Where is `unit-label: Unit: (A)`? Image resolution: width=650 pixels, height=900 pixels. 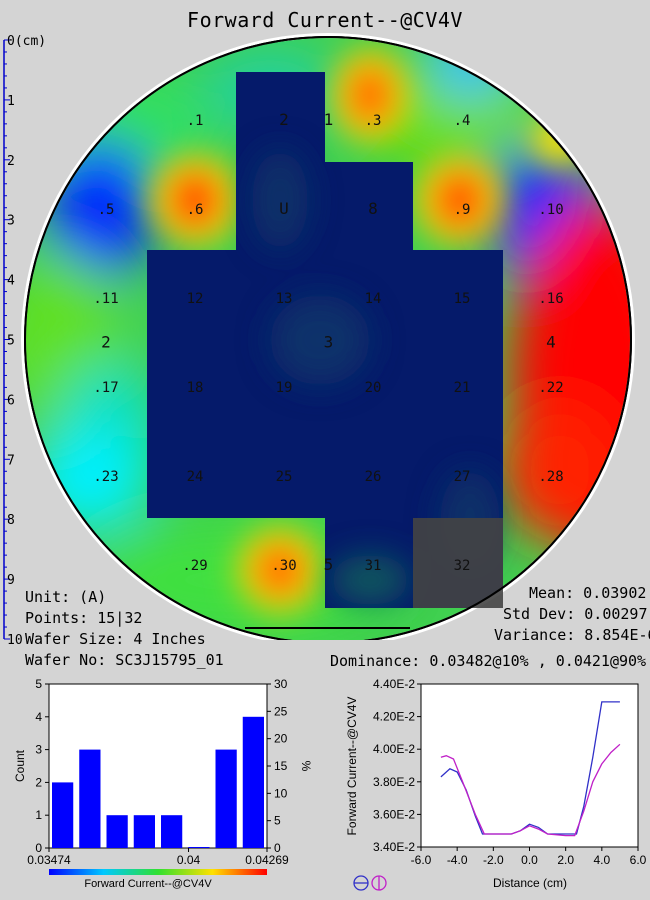 unit-label: Unit: (A) is located at coordinates (66, 597).